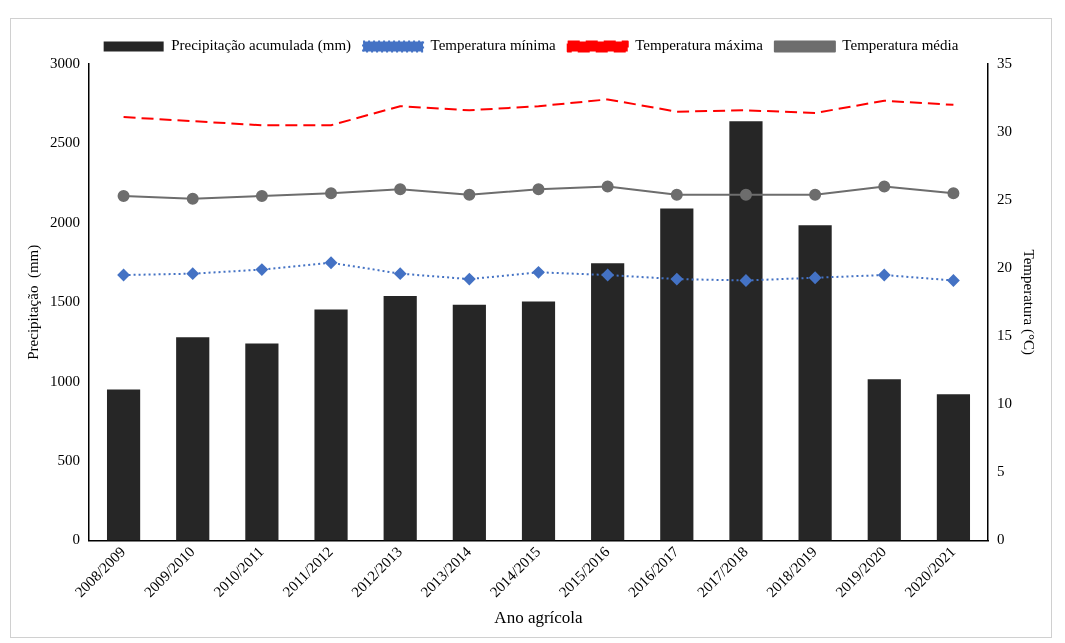 The height and width of the screenshot is (643, 1065). What do you see at coordinates (65, 380) in the screenshot?
I see `y-tick-label: 1000` at bounding box center [65, 380].